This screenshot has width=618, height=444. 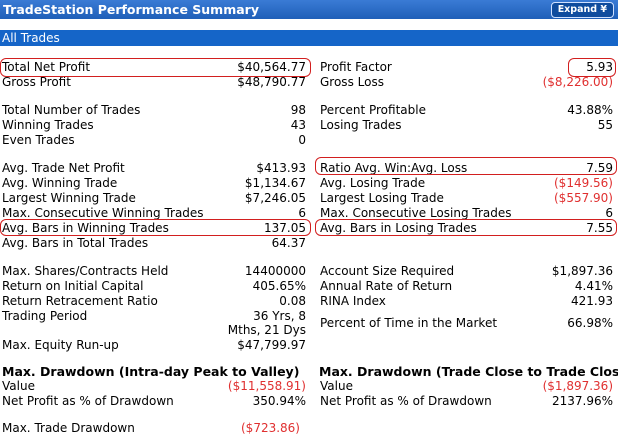 What do you see at coordinates (577, 386) in the screenshot?
I see `stat-value: ($1,897.36)` at bounding box center [577, 386].